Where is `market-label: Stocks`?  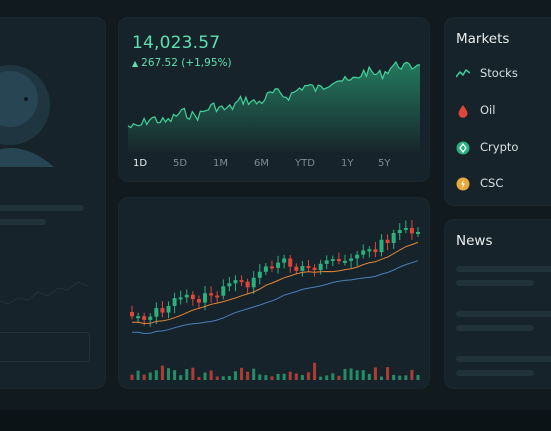 market-label: Stocks is located at coordinates (499, 73).